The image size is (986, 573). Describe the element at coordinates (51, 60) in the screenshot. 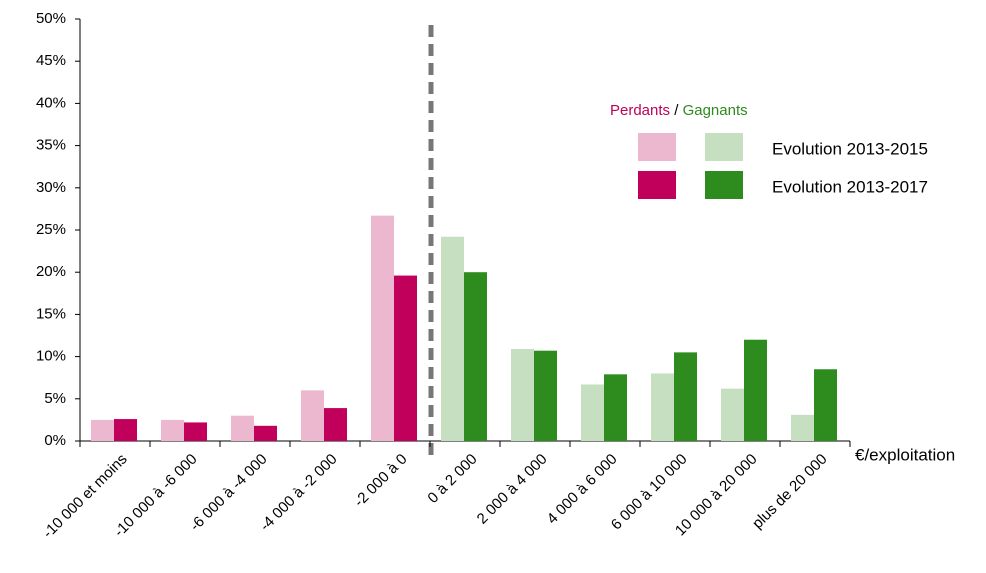

I see `y-tick-label: 45%` at that location.